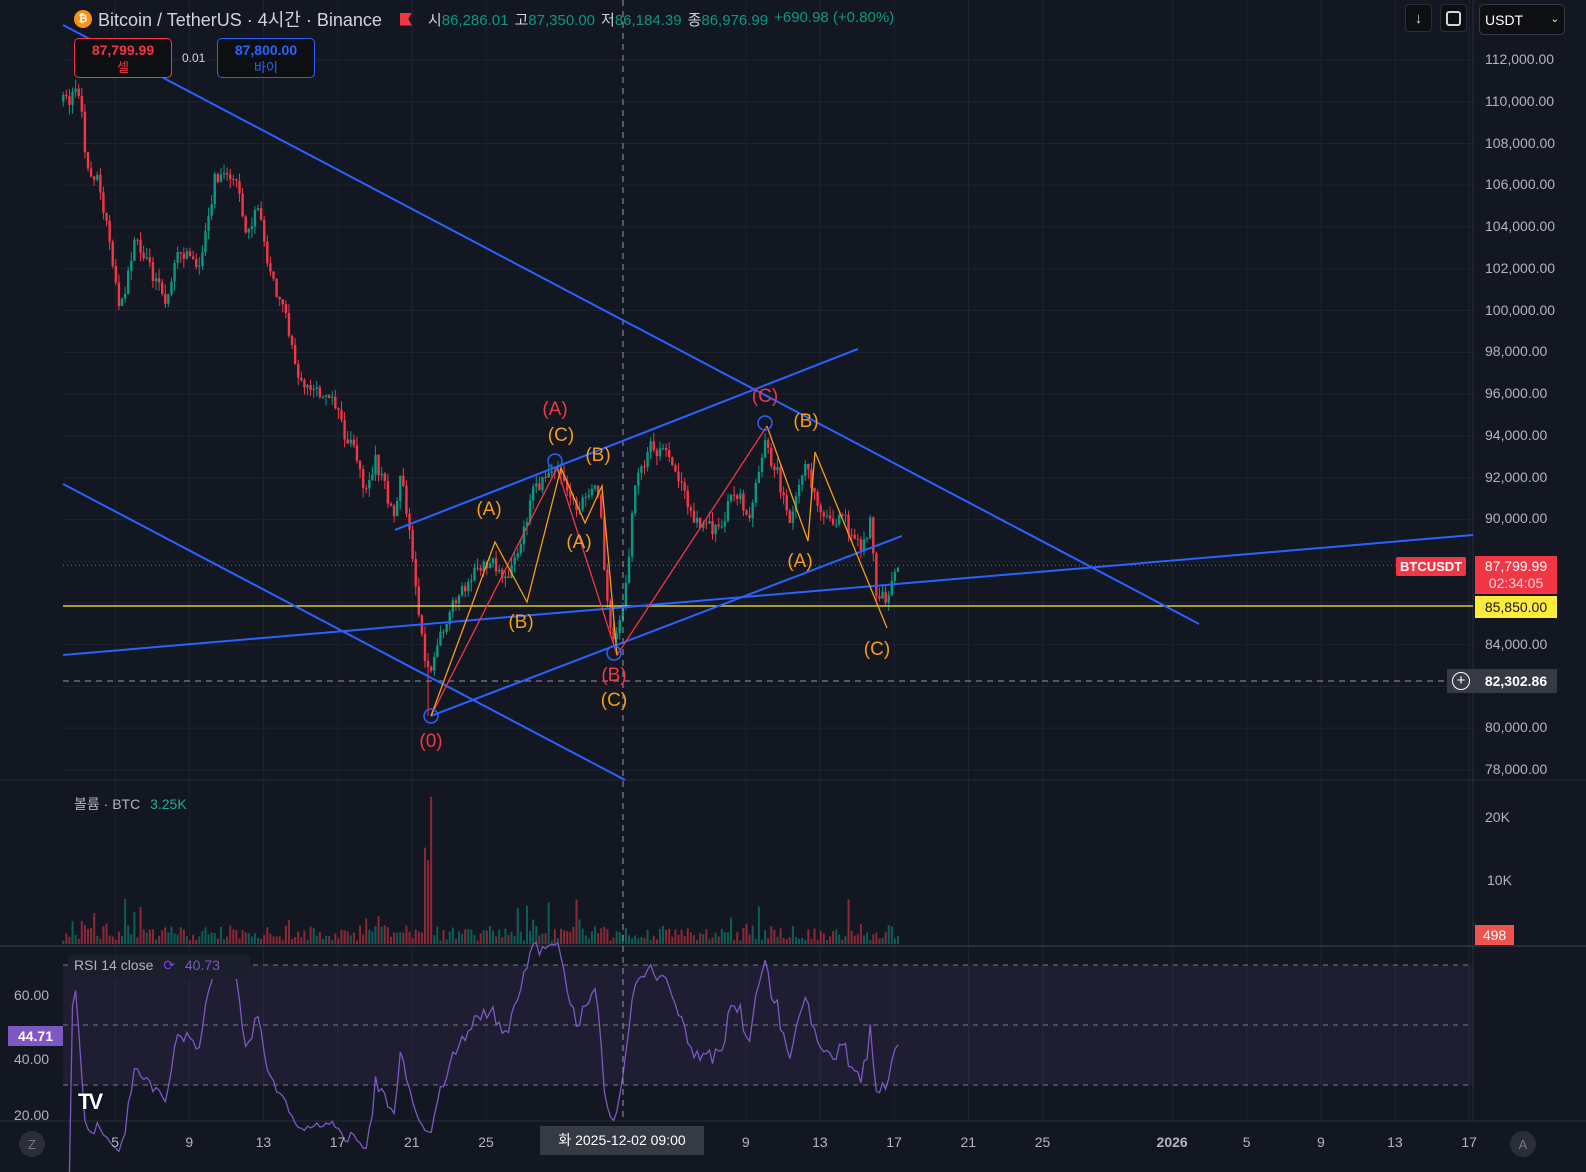 This screenshot has height=1172, width=1586. Describe the element at coordinates (1523, 1144) in the screenshot. I see `auto-scale-button: A` at that location.